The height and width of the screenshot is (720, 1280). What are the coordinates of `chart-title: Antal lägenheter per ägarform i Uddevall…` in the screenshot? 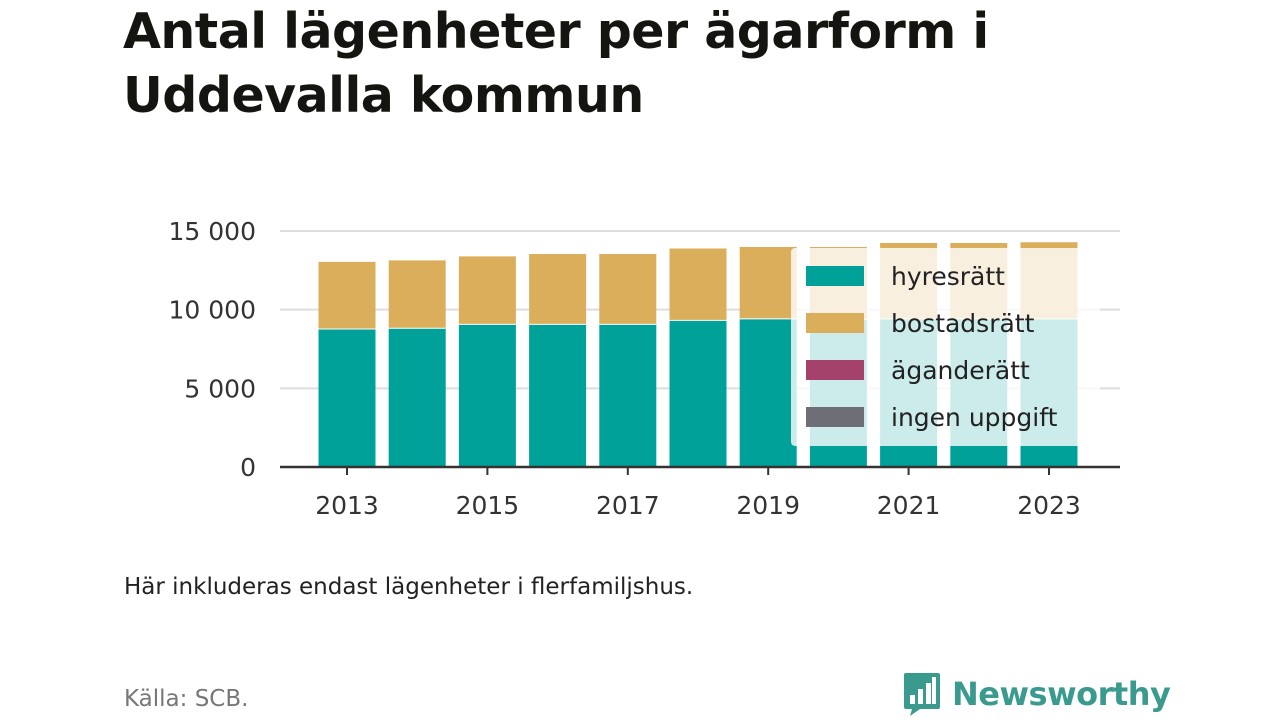 It's located at (556, 63).